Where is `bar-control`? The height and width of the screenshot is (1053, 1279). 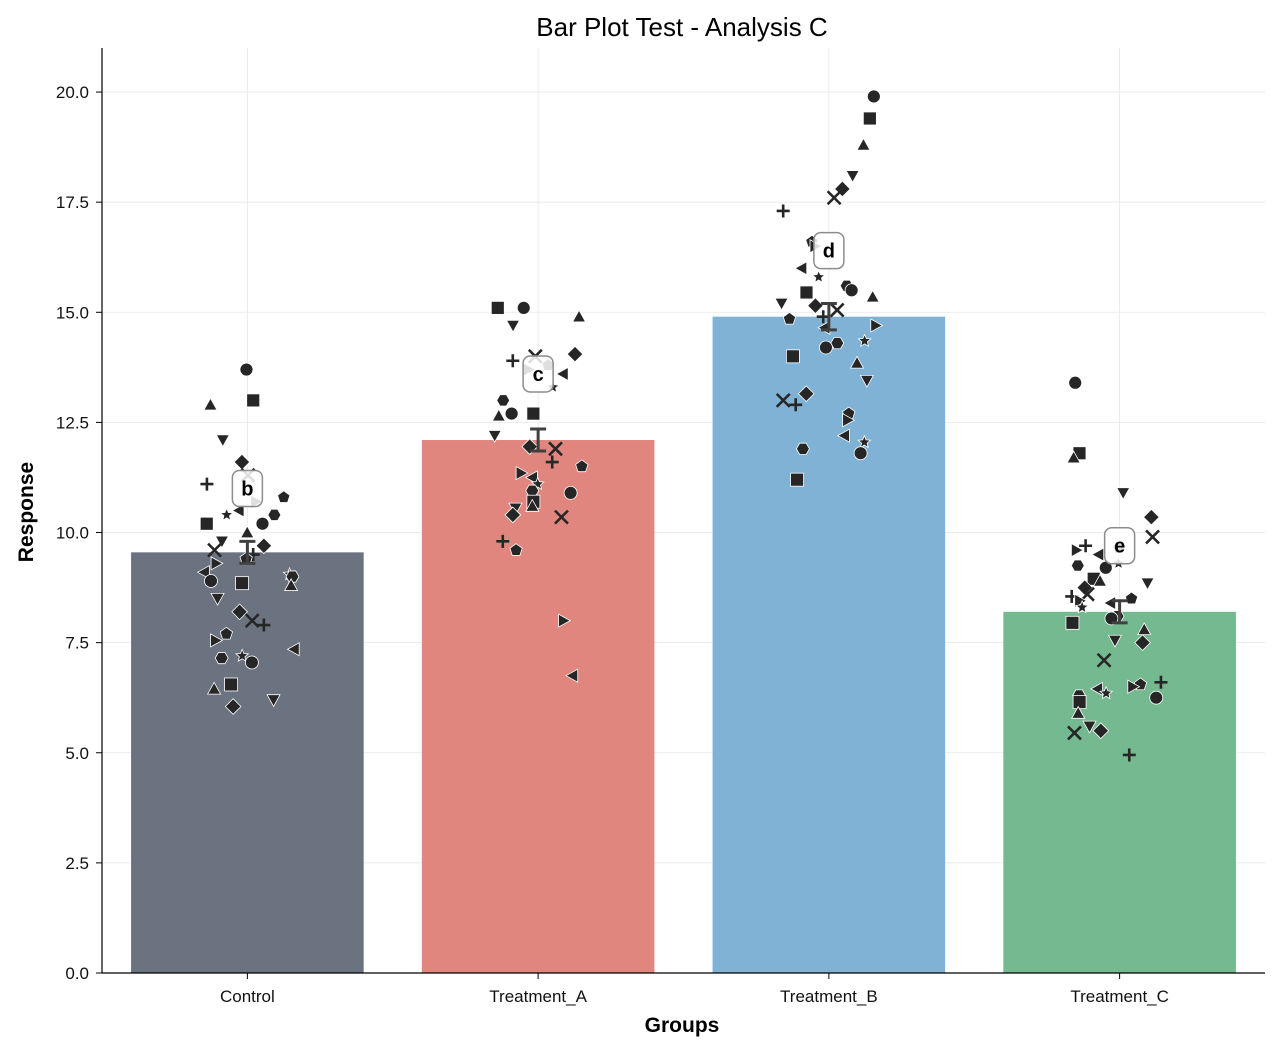
bar-control is located at coordinates (247, 762).